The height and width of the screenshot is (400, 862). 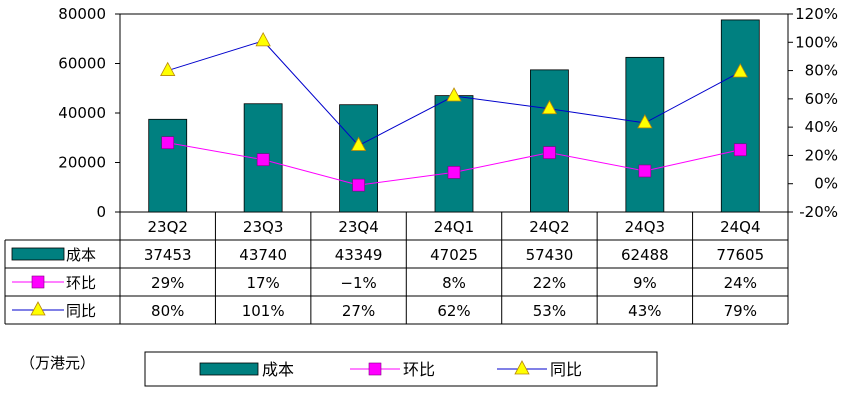 What do you see at coordinates (168, 255) in the screenshot?
I see `table-cell: 37453` at bounding box center [168, 255].